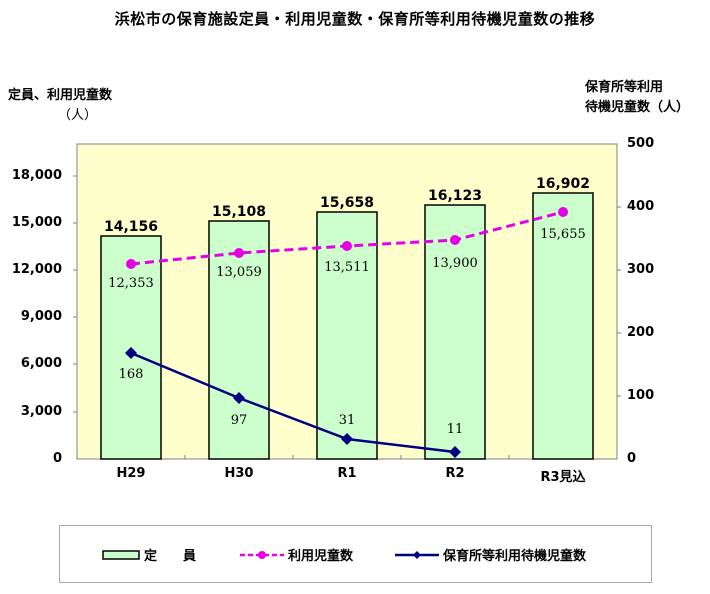 This screenshot has width=710, height=594. I want to click on y-tick-right: 0, so click(632, 458).